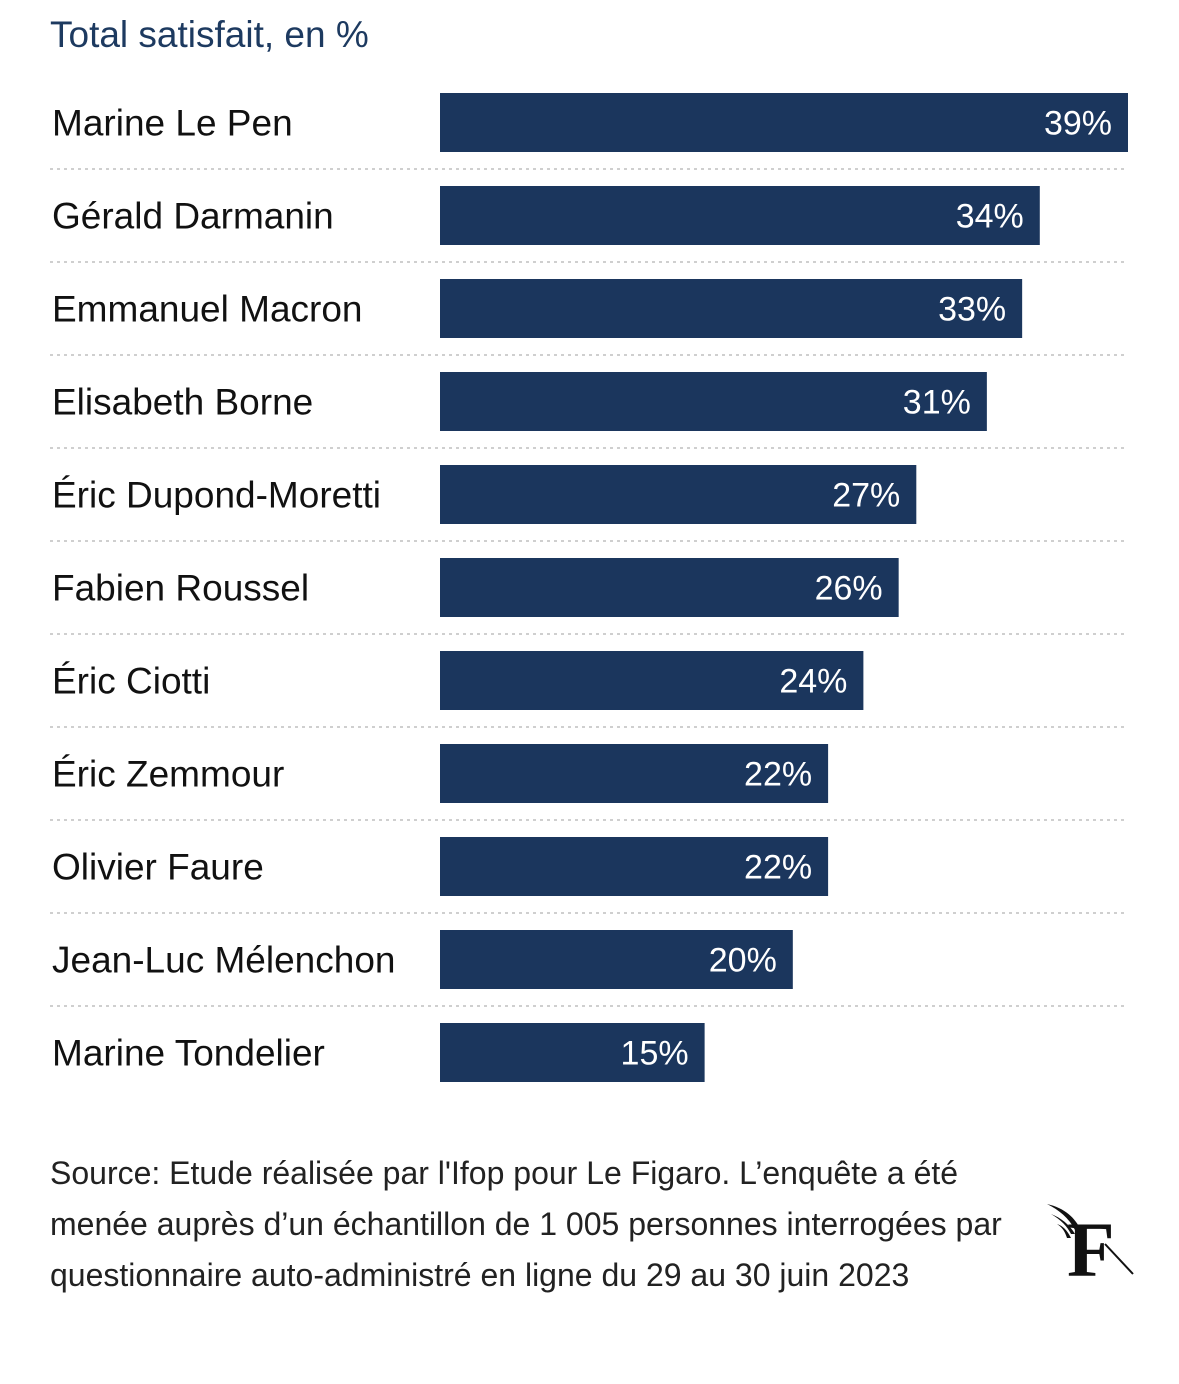 This screenshot has height=1384, width=1179. I want to click on data-label: 20%, so click(743, 961).